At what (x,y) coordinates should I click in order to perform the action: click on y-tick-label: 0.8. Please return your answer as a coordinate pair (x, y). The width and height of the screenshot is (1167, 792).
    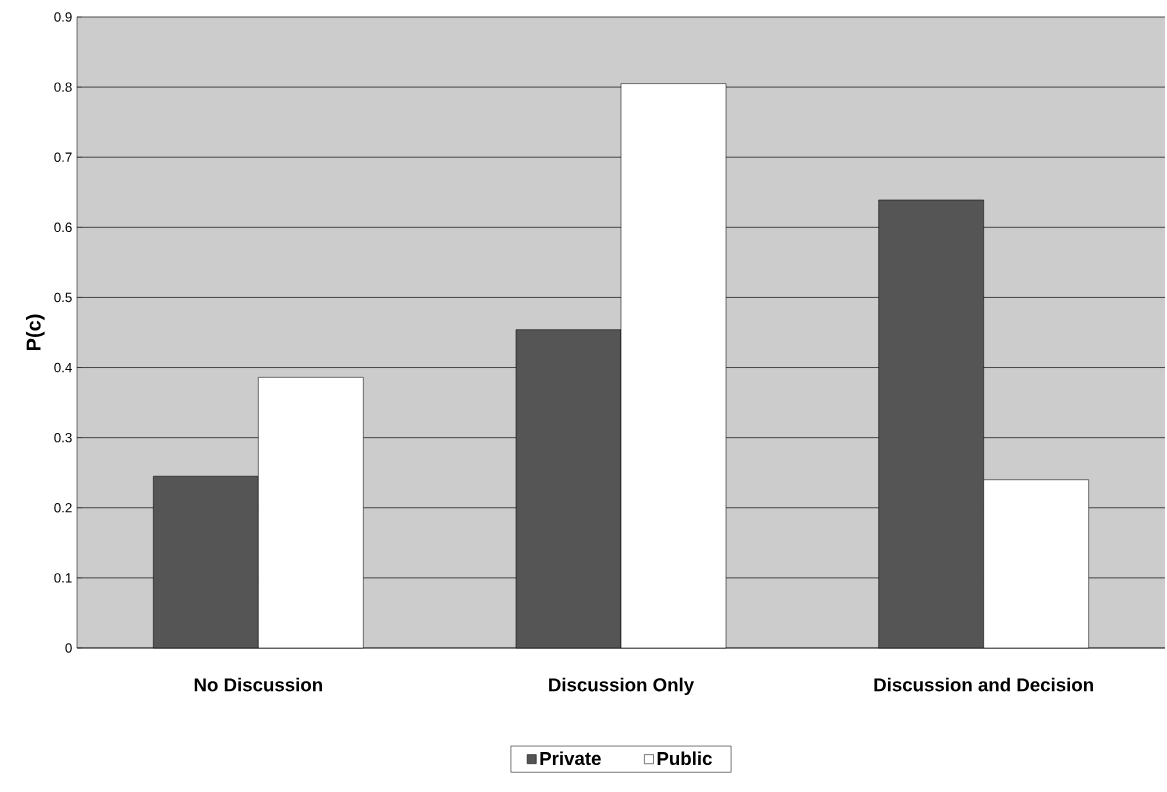
    Looking at the image, I should click on (63, 87).